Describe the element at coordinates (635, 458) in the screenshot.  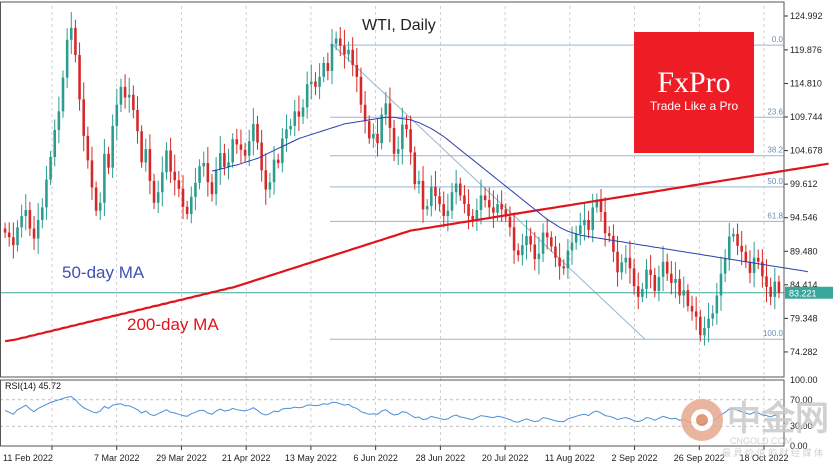
I see `x-tick-label: 2 Sep 2022` at that location.